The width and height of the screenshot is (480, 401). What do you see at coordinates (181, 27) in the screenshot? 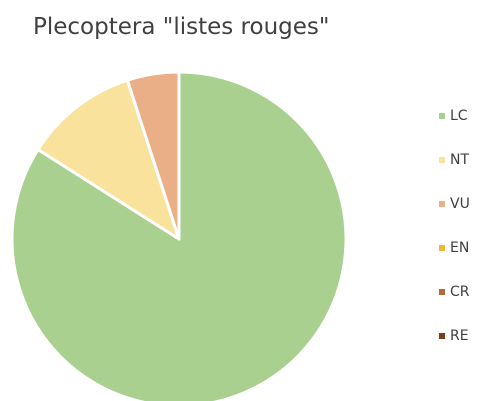
I see `chart-title: Plecoptera "listes rouges"` at bounding box center [181, 27].